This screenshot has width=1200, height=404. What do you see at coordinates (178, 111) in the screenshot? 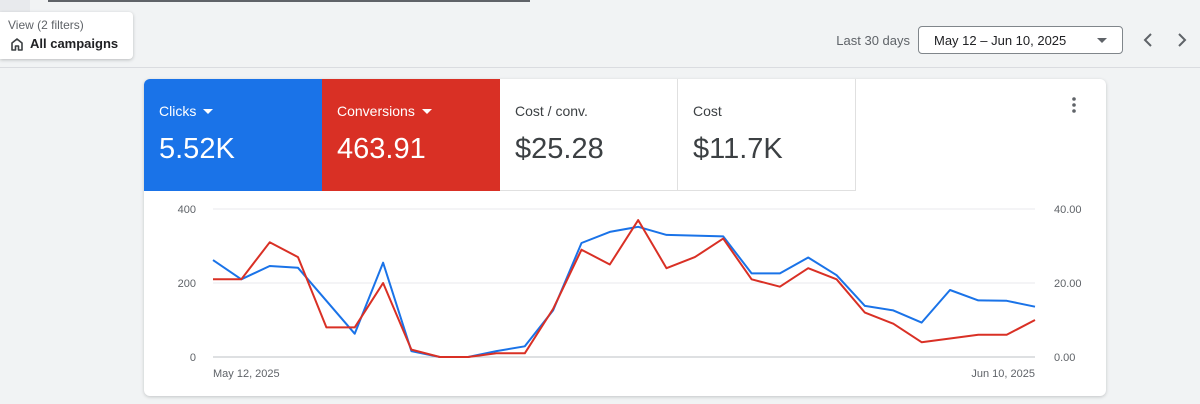
I see `metric-label: Clicks` at bounding box center [178, 111].